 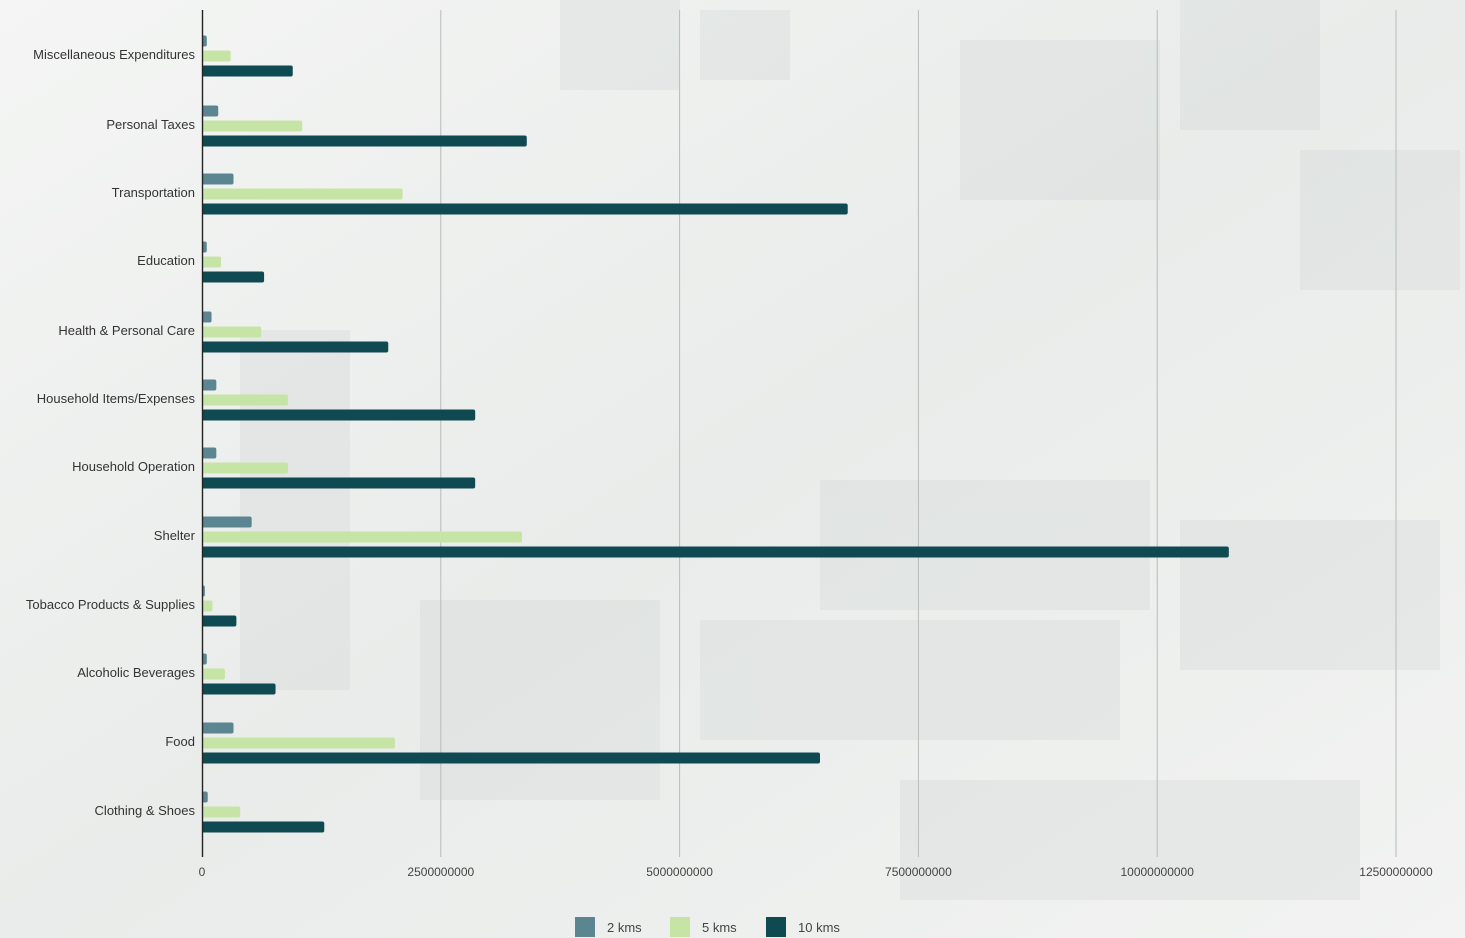 I want to click on legend-label: 2 kms, so click(x=624, y=927).